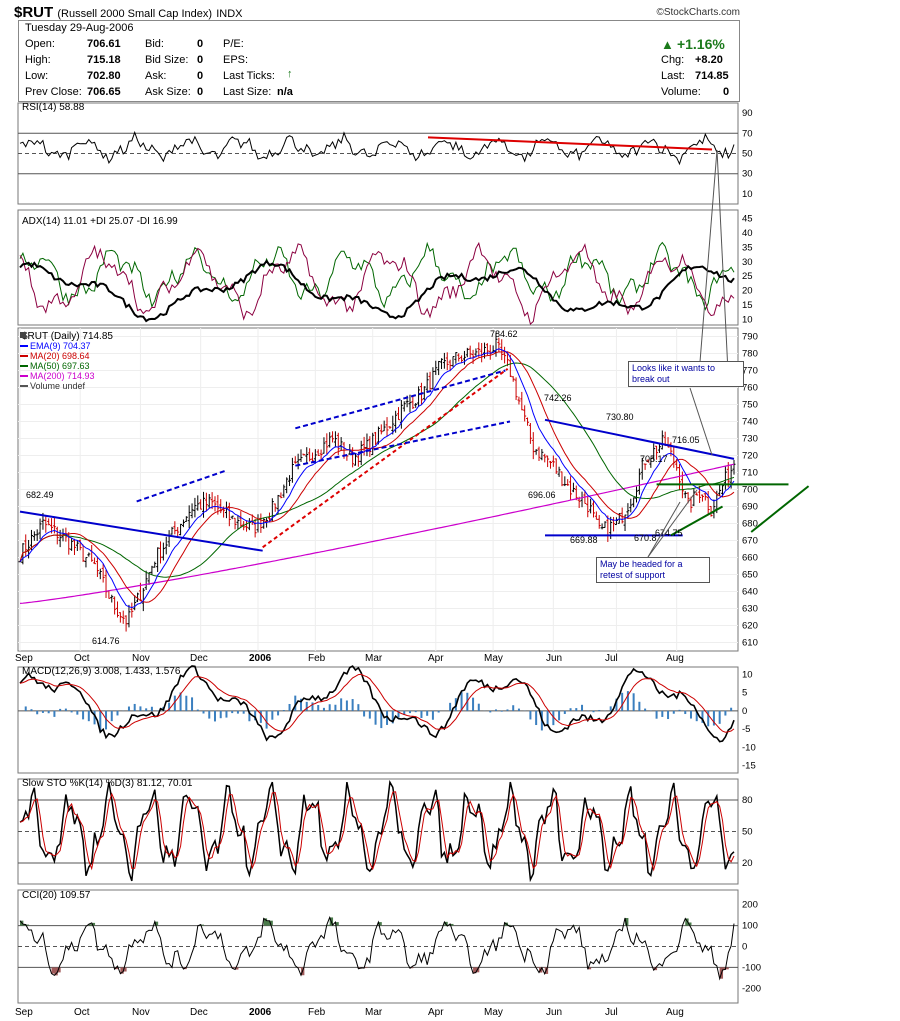  Describe the element at coordinates (750, 541) in the screenshot. I see `price-tick-670: 670` at that location.